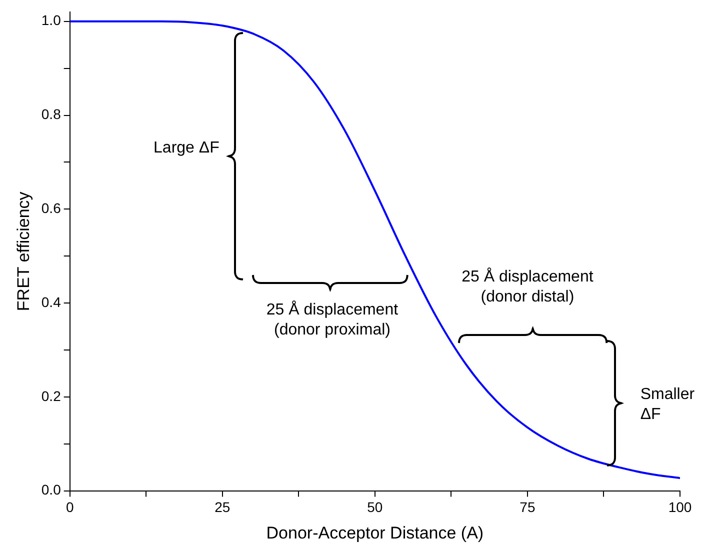 The image size is (714, 552). I want to click on y-tick-label: 0.2, so click(51, 396).